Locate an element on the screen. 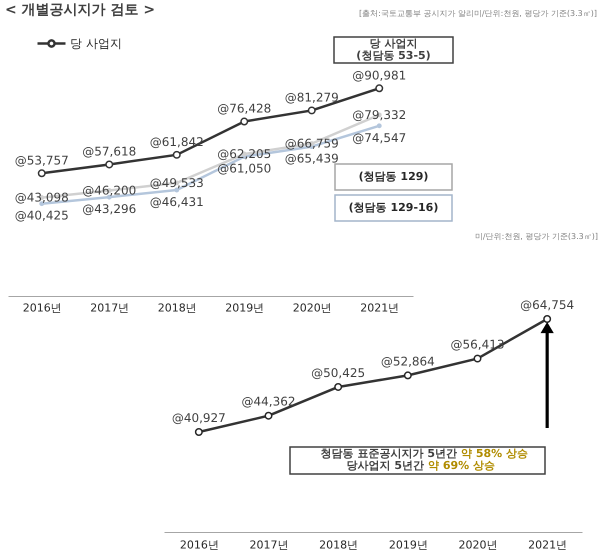  text: 미/단위:천원, 평당가 기준(3.3㎡)] is located at coordinates (536, 236).